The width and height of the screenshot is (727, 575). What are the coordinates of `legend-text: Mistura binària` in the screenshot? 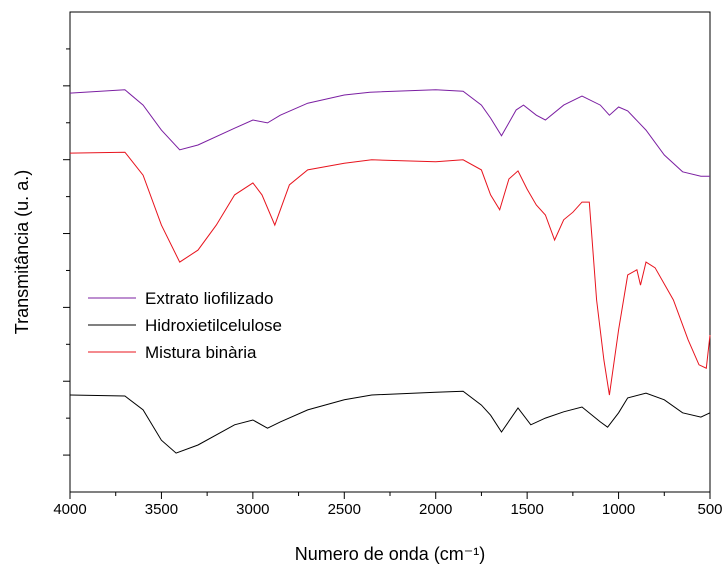 It's located at (201, 352).